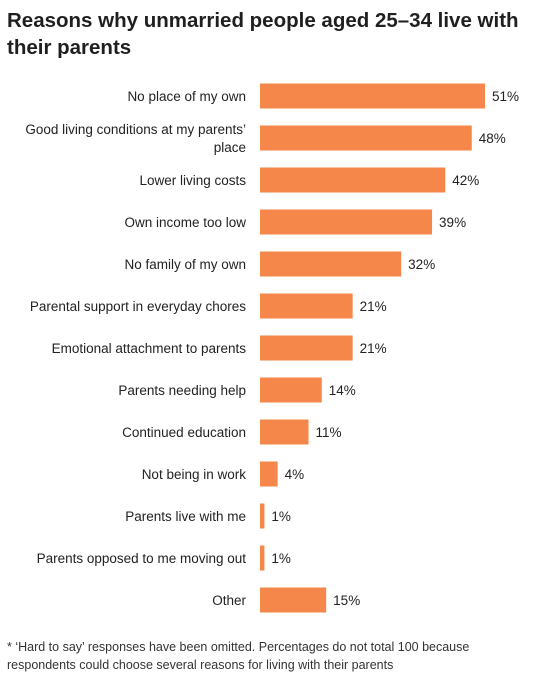 The height and width of the screenshot is (680, 534). Describe the element at coordinates (452, 222) in the screenshot. I see `bar-value-label: 39%` at that location.